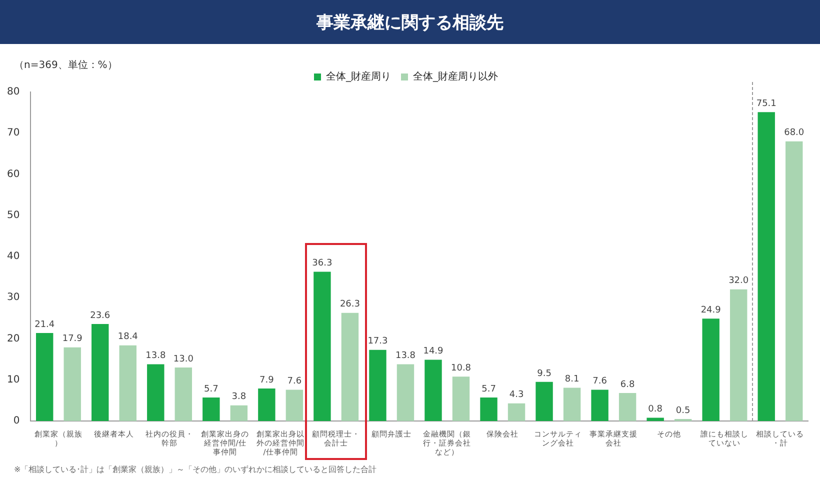 The width and height of the screenshot is (820, 479). Describe the element at coordinates (544, 373) in the screenshot. I see `data-label: 9.5` at that location.